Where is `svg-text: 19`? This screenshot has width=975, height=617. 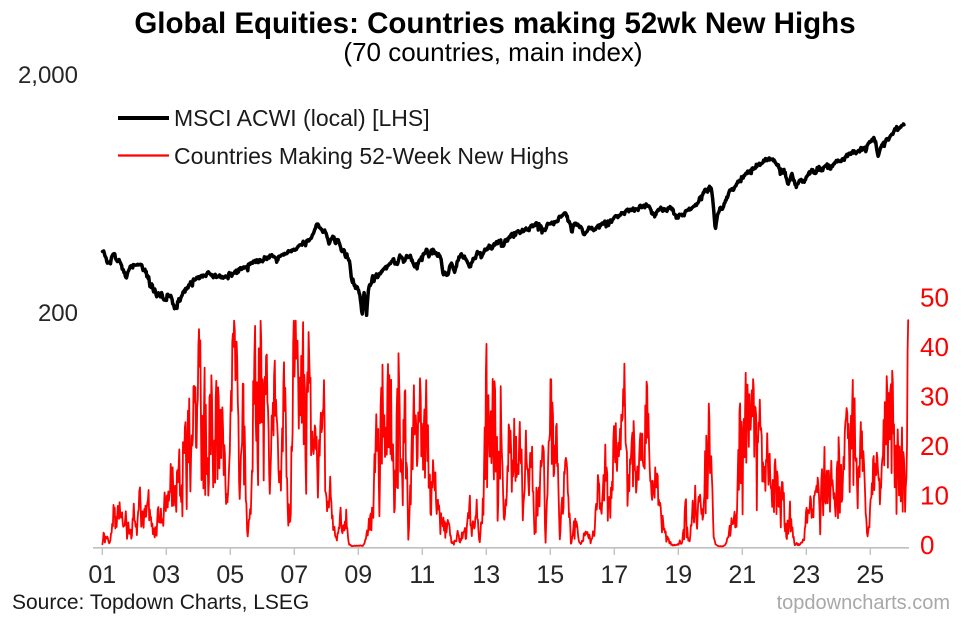 svg-text: 19 is located at coordinates (678, 575).